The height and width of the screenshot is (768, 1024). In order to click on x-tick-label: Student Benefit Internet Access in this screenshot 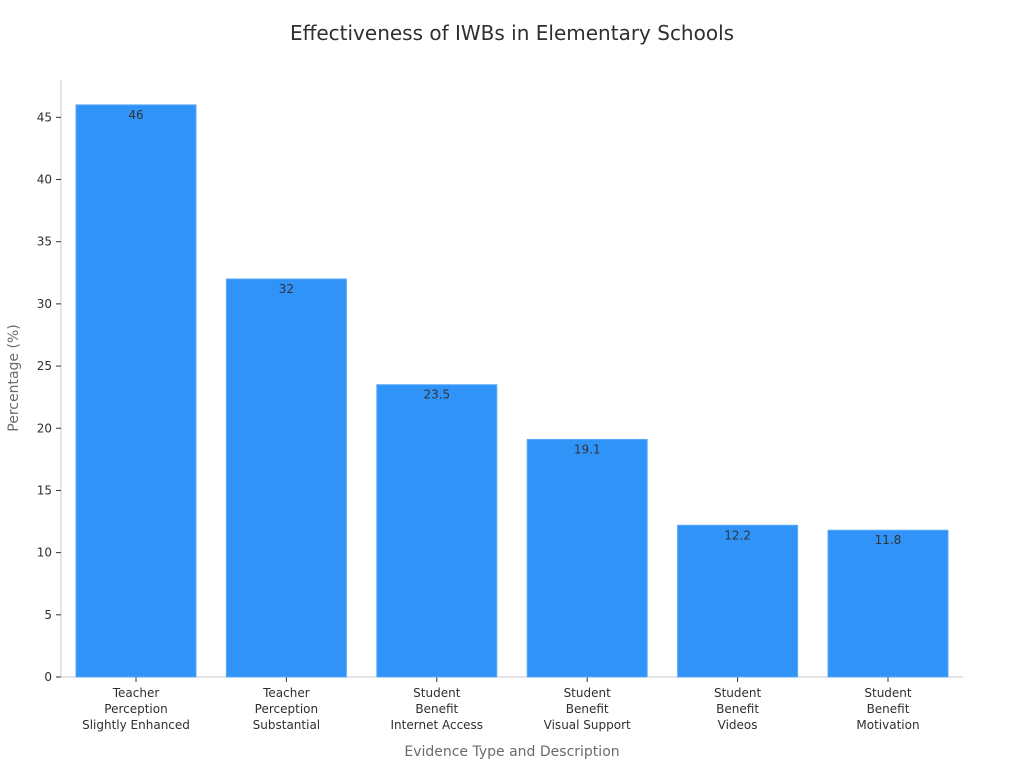, I will do `click(437, 709)`.